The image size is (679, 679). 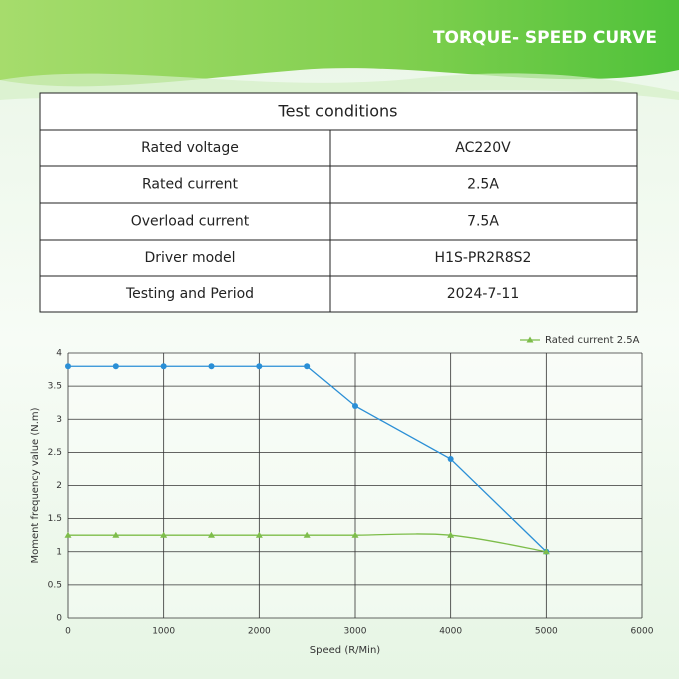 What do you see at coordinates (450, 632) in the screenshot?
I see `x-tick-label: 4000` at bounding box center [450, 632].